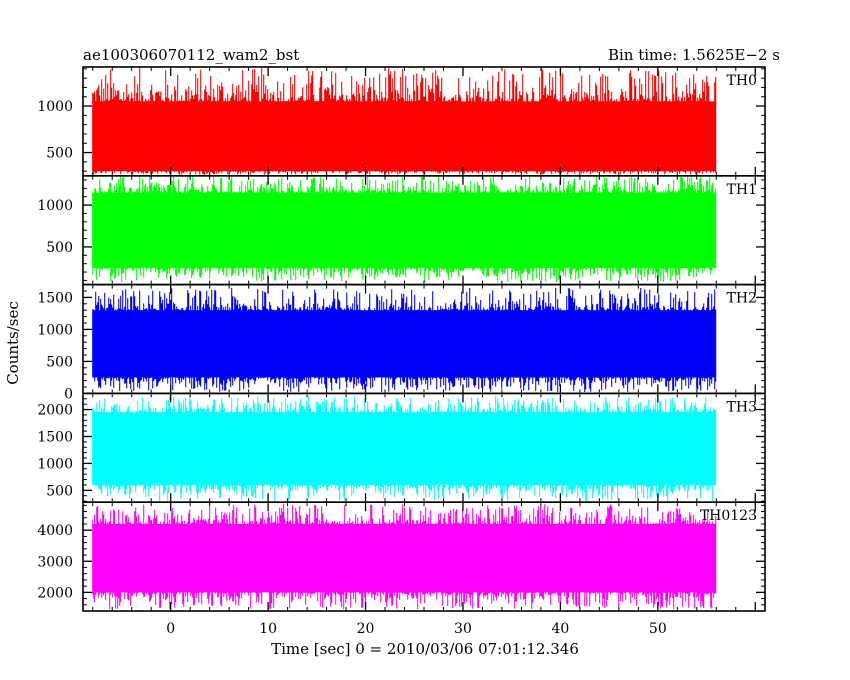 The height and width of the screenshot is (680, 850). I want to click on ytick-label: 4000, so click(55, 531).